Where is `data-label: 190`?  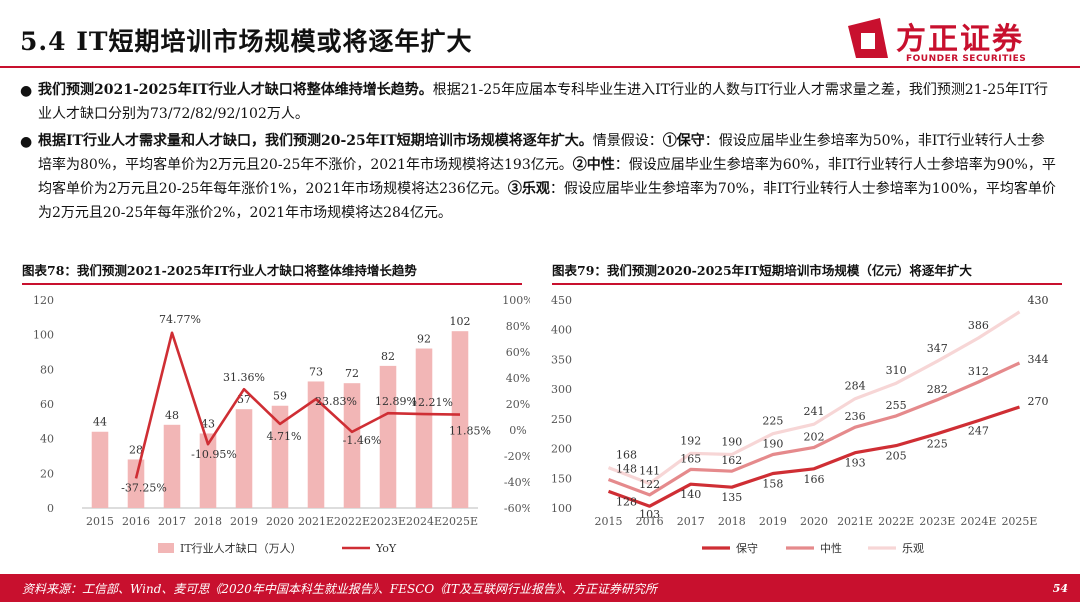 data-label: 190 is located at coordinates (731, 442).